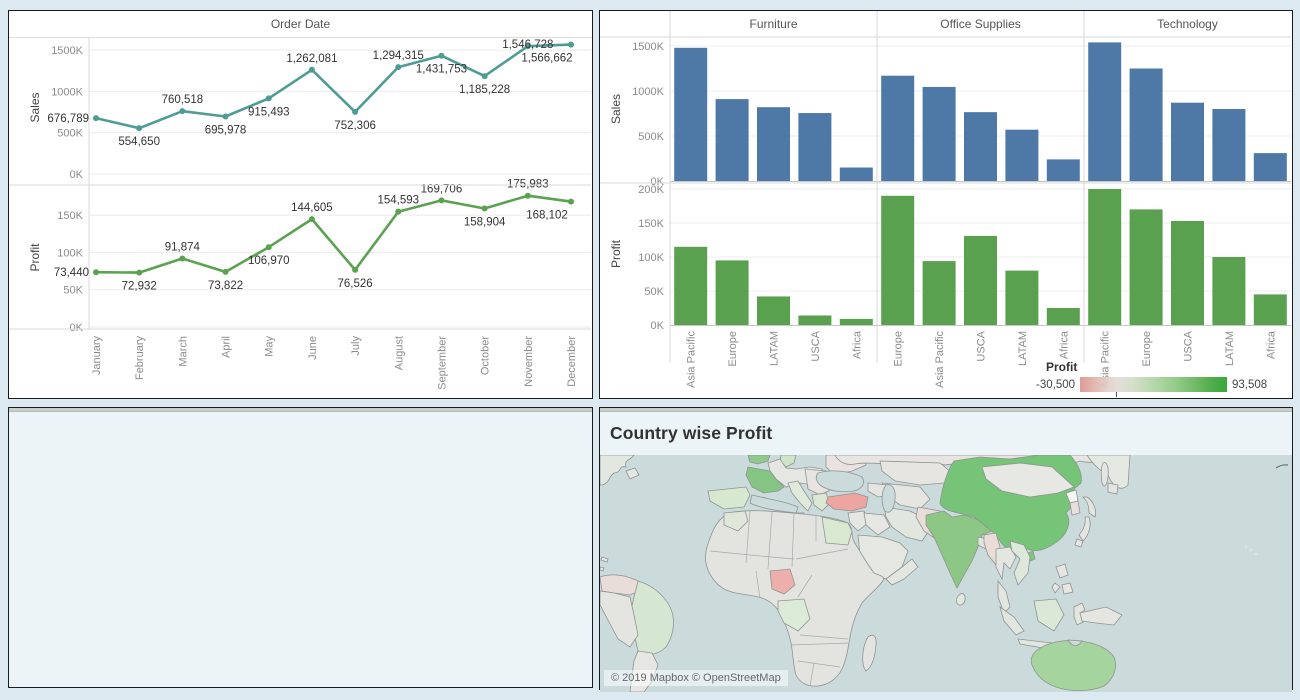 This screenshot has width=1300, height=700. I want to click on country-newfoundland, so click(632, 473).